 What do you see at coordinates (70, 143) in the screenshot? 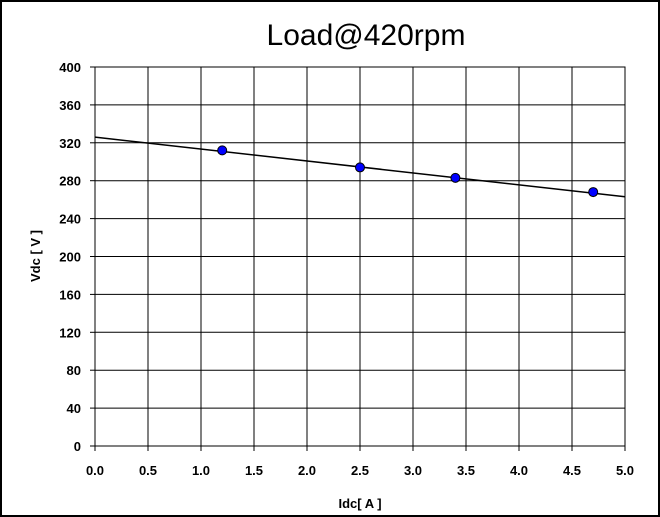
I see `y-tick-label: 320` at bounding box center [70, 143].